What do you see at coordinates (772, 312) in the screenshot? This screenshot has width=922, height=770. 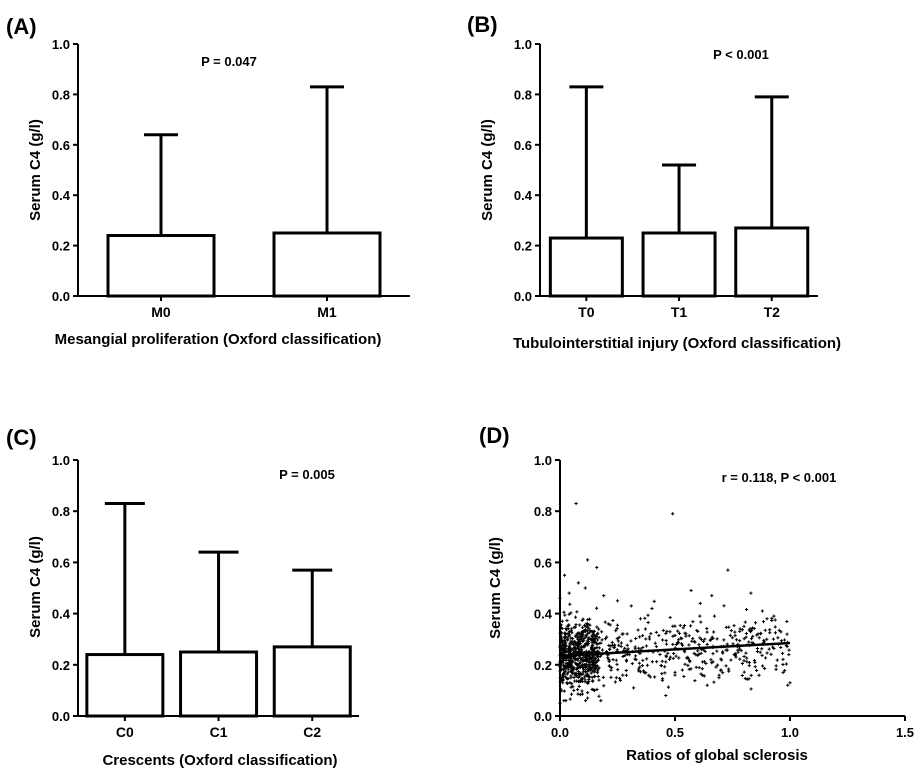 I see `panel-b-category-label: T2` at bounding box center [772, 312].